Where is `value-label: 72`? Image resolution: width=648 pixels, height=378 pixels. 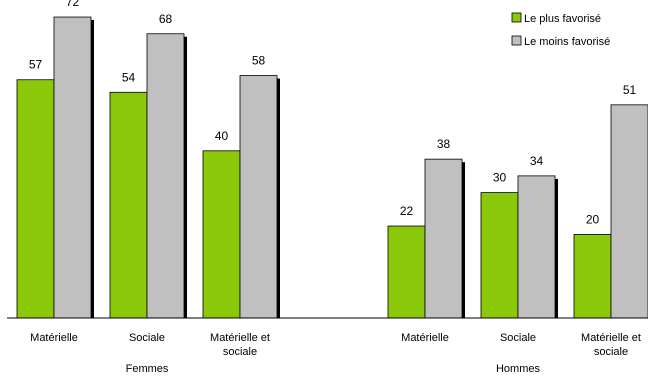 value-label: 72 is located at coordinates (73, 4).